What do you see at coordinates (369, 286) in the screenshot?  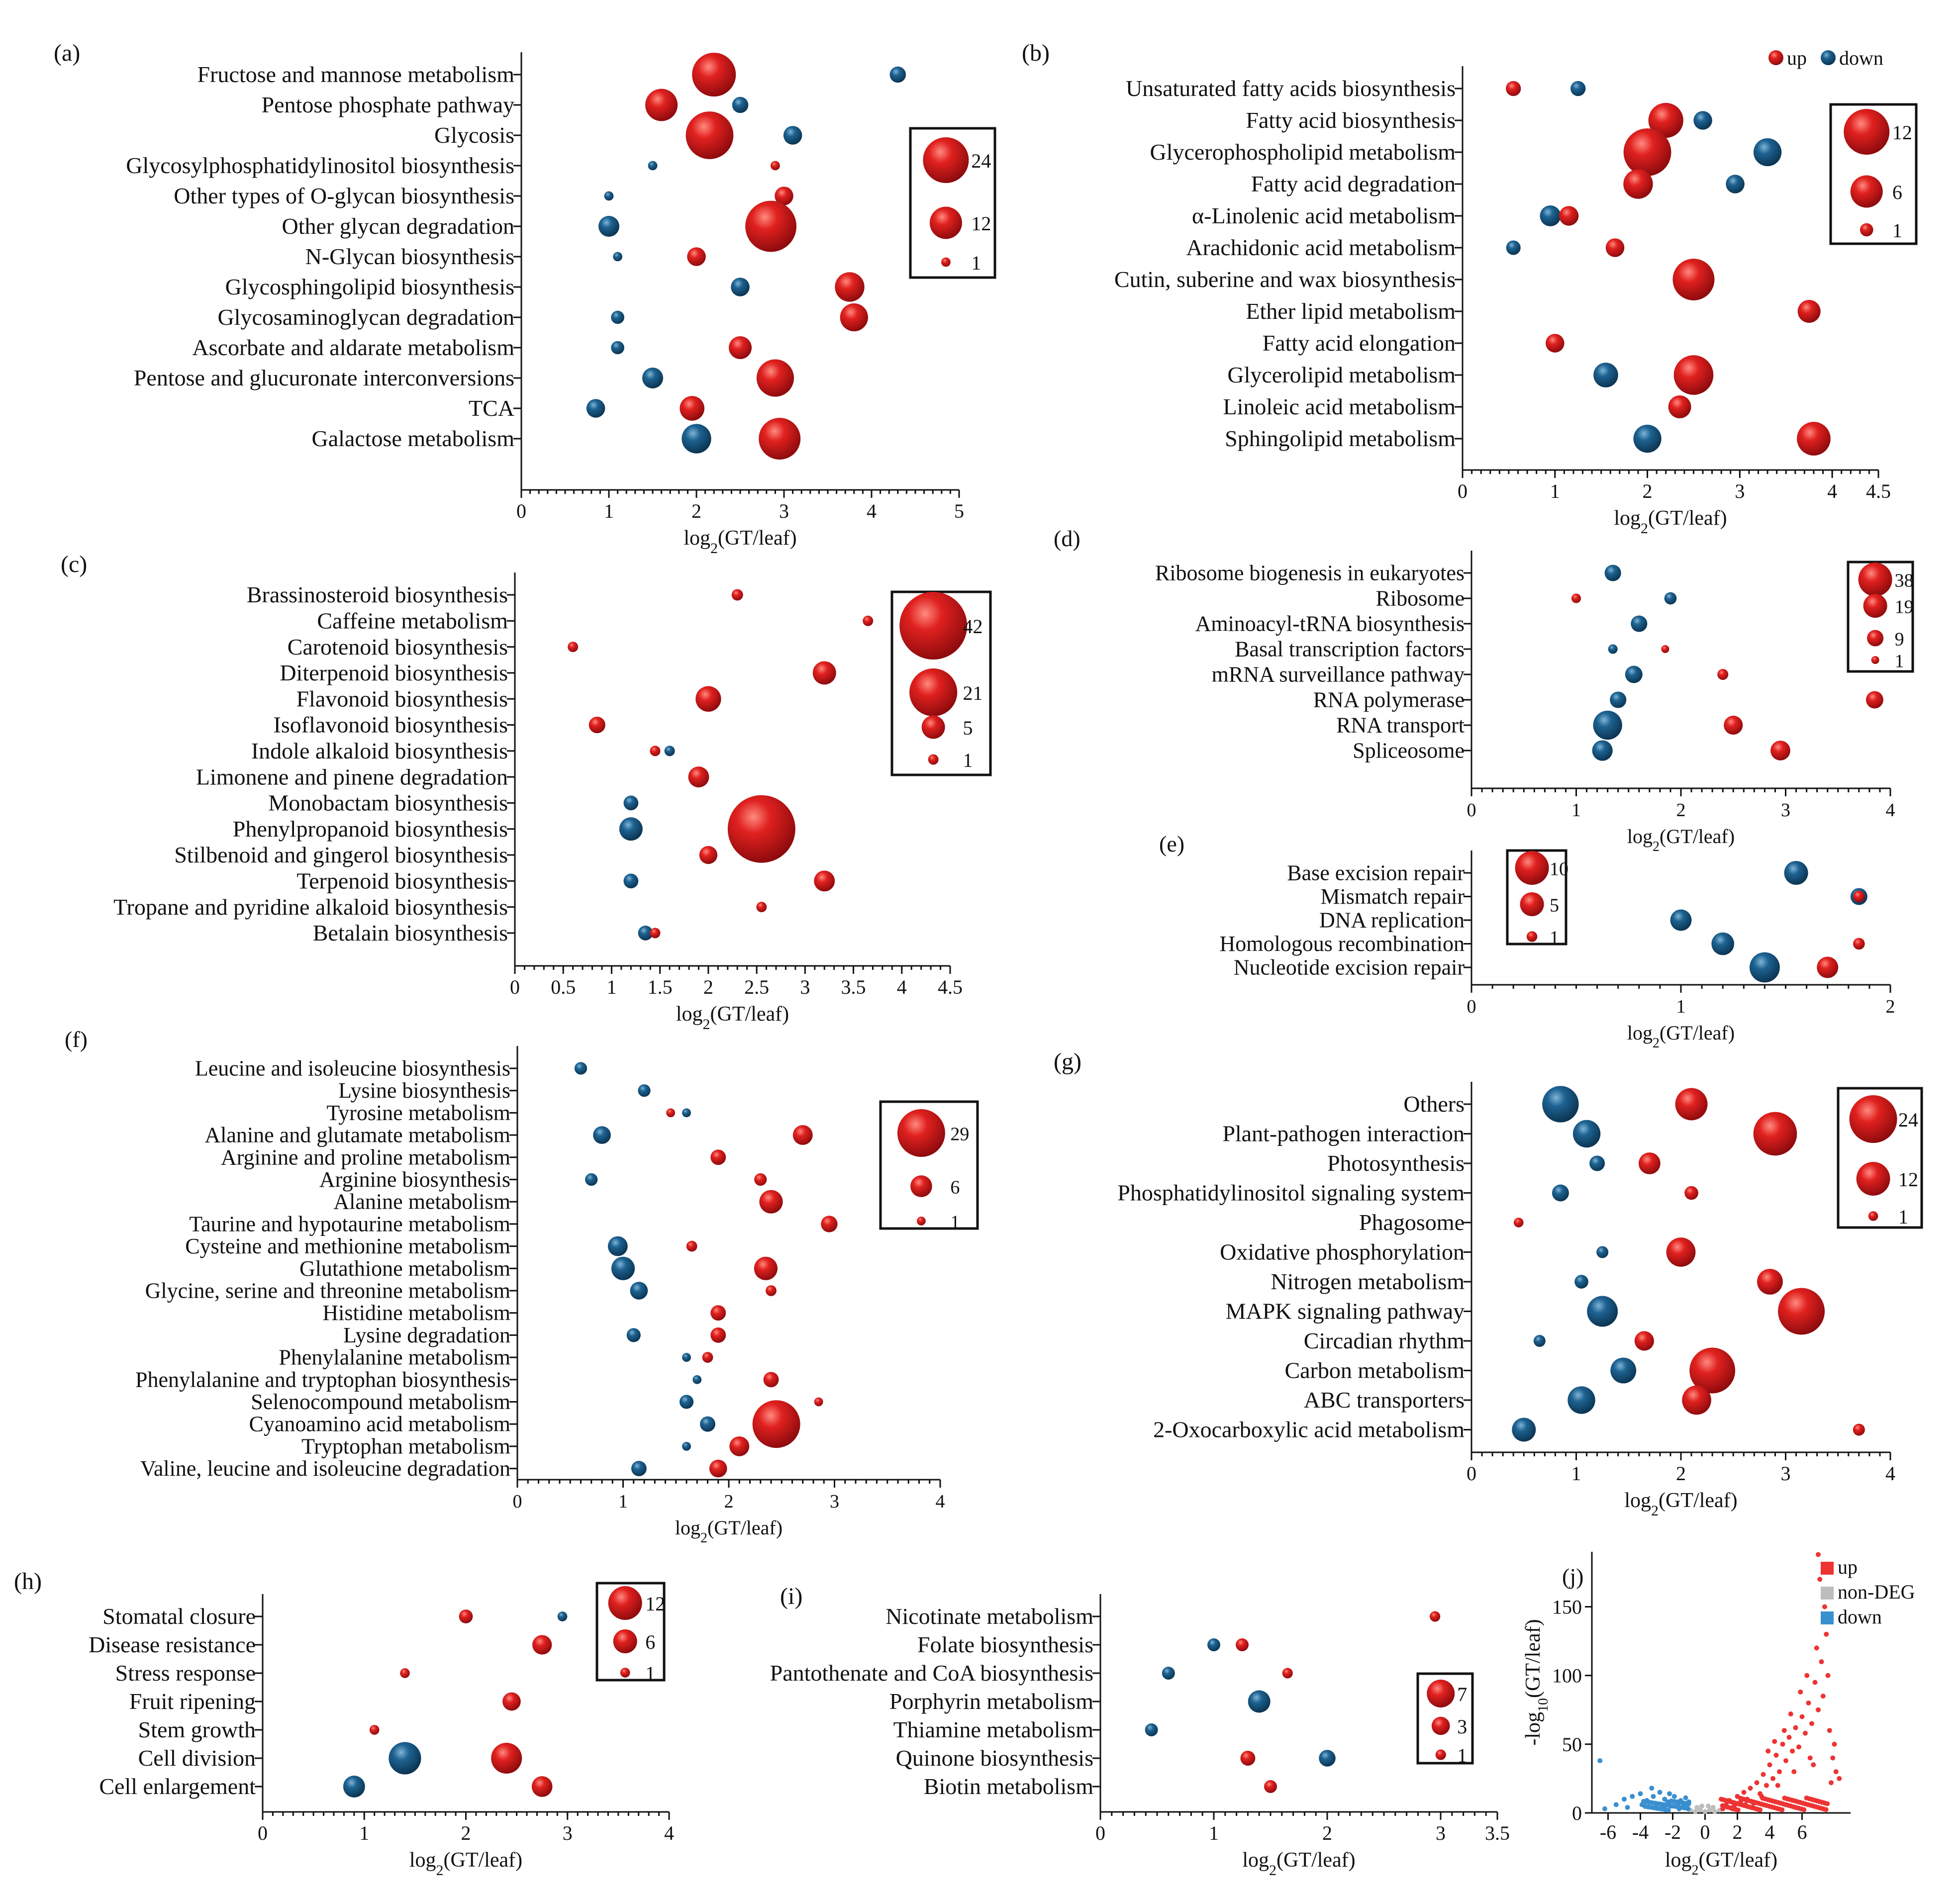 I see `category-label: Glycosphingolipid biosynthesis` at bounding box center [369, 286].